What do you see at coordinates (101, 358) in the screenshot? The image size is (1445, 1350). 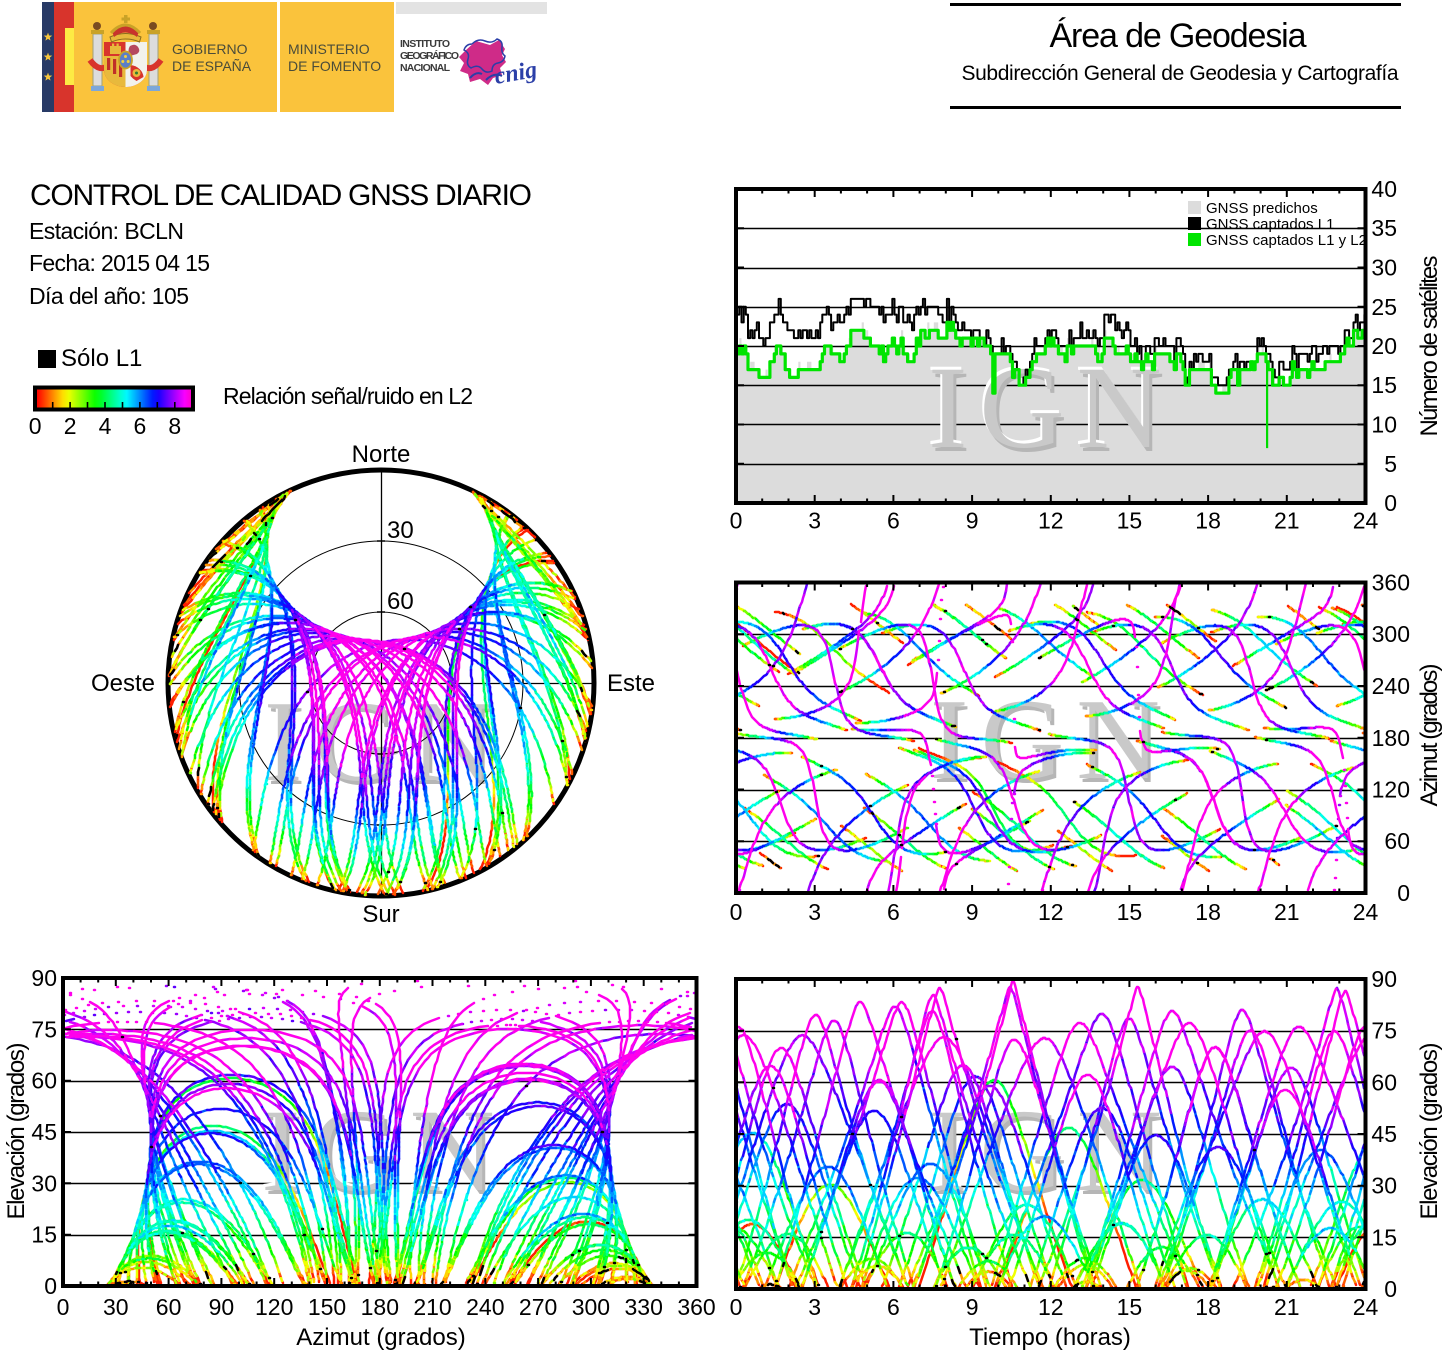 I see `svg-text: Sólo L1` at bounding box center [101, 358].